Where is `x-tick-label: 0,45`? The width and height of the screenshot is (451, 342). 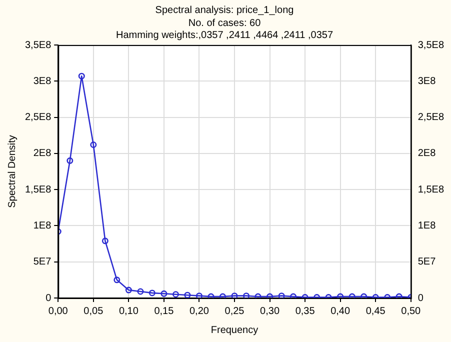
x-tick-label: 0,45 is located at coordinates (376, 311).